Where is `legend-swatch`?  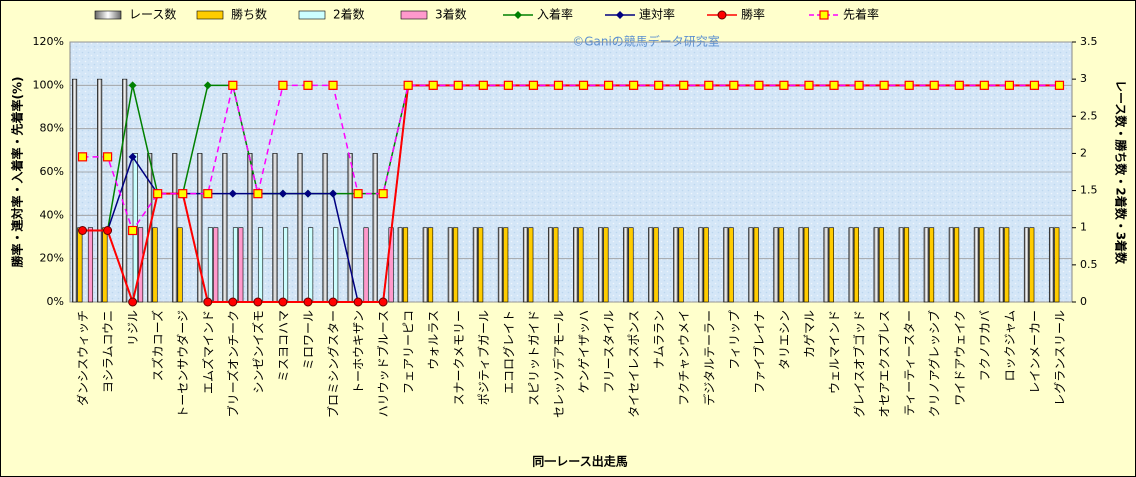 legend-swatch is located at coordinates (210, 15).